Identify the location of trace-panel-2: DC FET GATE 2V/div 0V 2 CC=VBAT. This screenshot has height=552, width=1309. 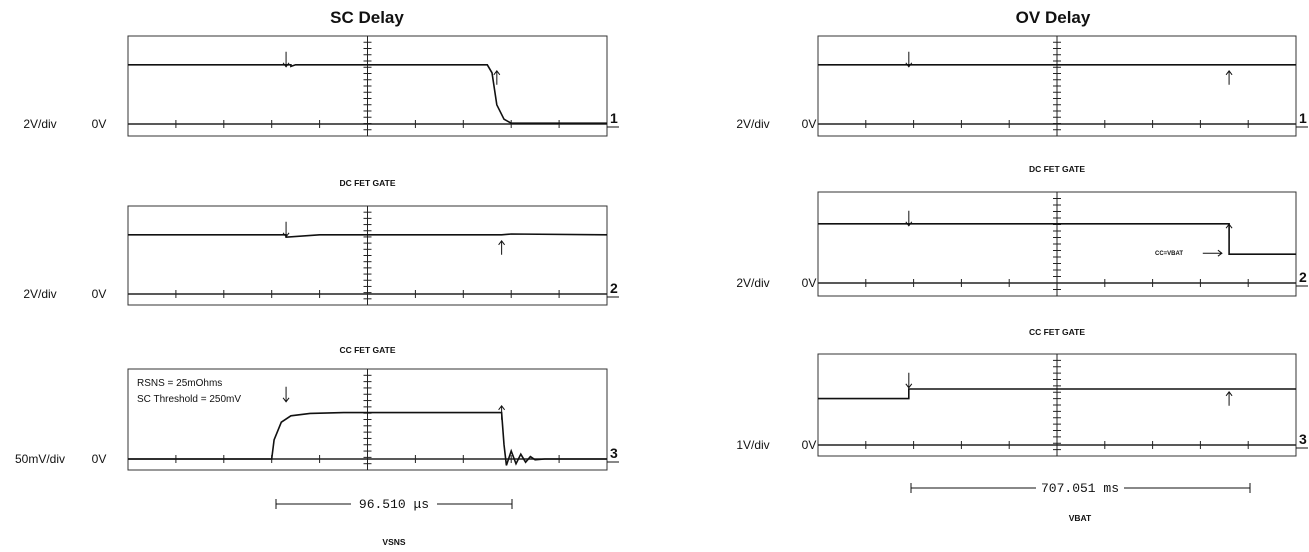
(1022, 230).